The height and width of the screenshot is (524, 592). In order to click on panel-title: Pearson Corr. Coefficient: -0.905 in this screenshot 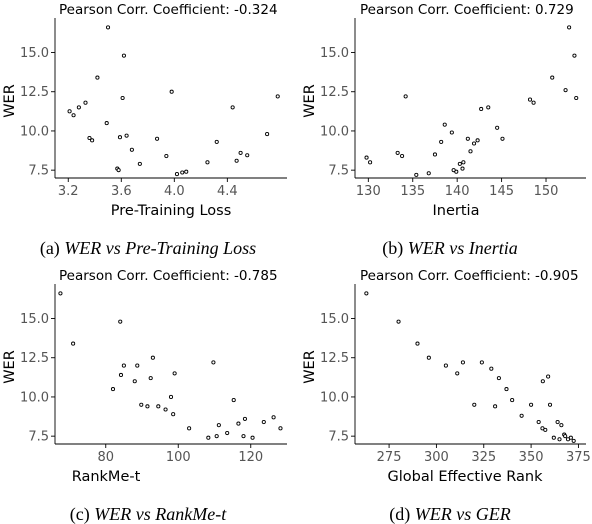, I will do `click(469, 276)`.